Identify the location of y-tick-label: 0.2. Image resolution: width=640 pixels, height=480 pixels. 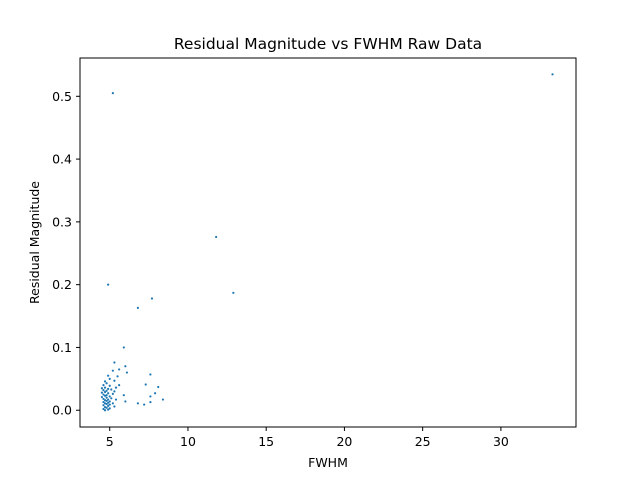
(62, 284).